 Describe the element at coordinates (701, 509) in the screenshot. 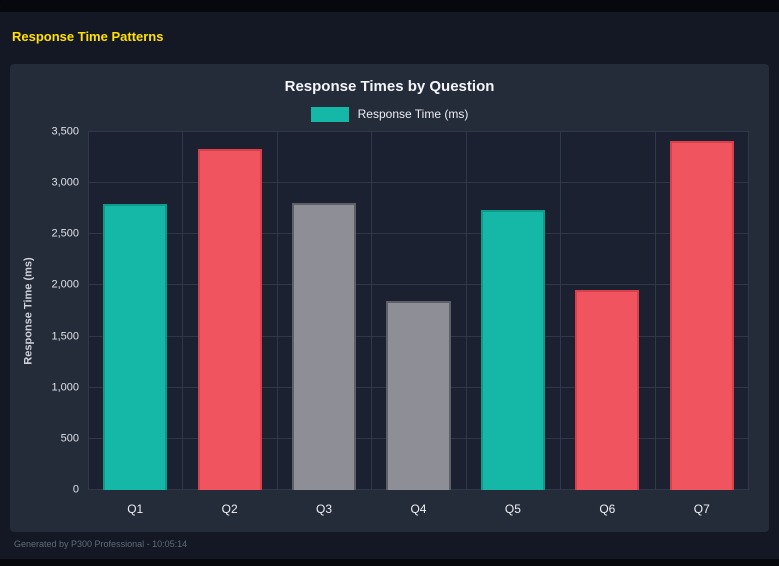

I see `x-tick-label: Q7` at that location.